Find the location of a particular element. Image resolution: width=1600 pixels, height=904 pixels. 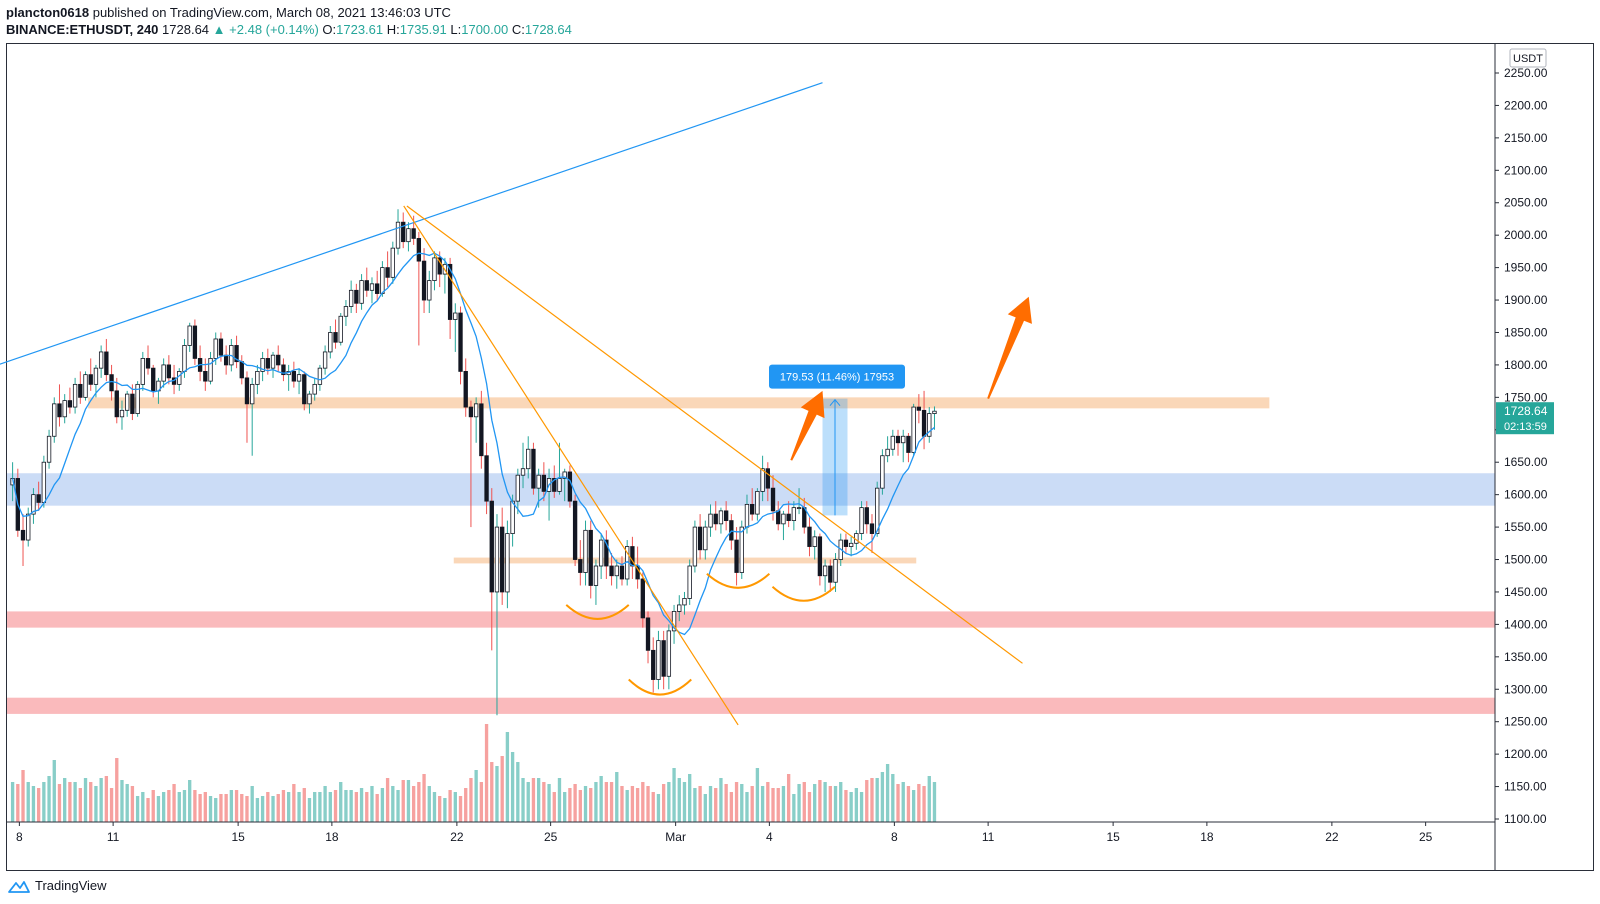

shoulder-arc-left is located at coordinates (597, 612).